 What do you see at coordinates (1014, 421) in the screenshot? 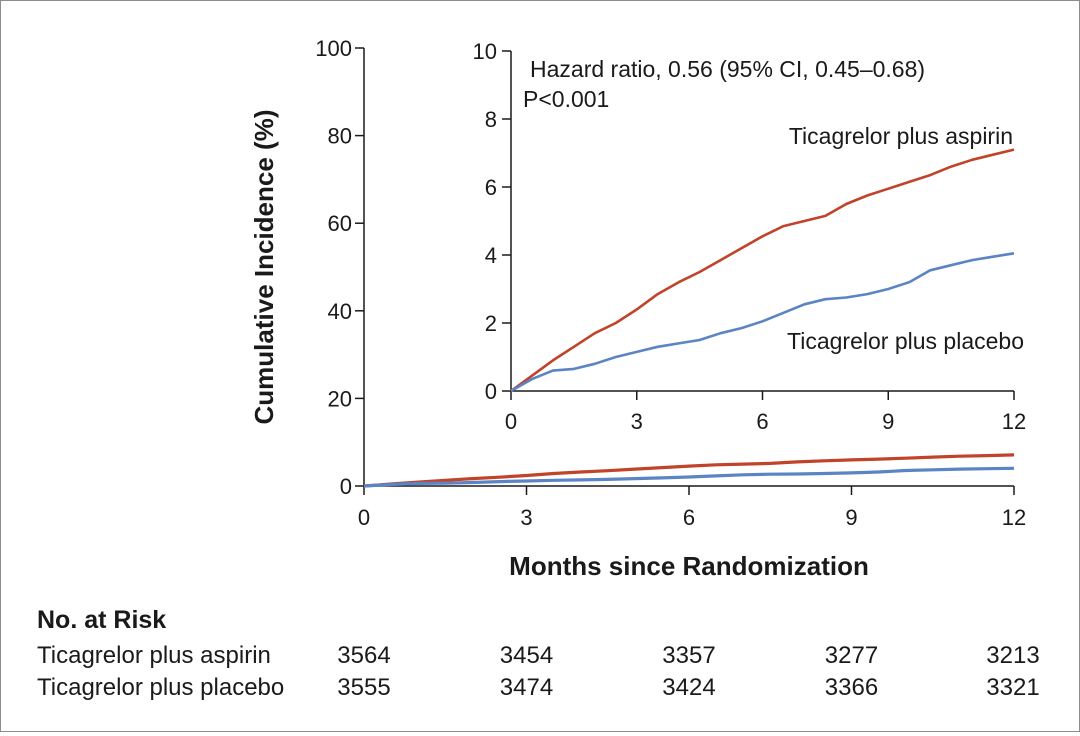
I see `inset-x-tick-label: 12` at bounding box center [1014, 421].